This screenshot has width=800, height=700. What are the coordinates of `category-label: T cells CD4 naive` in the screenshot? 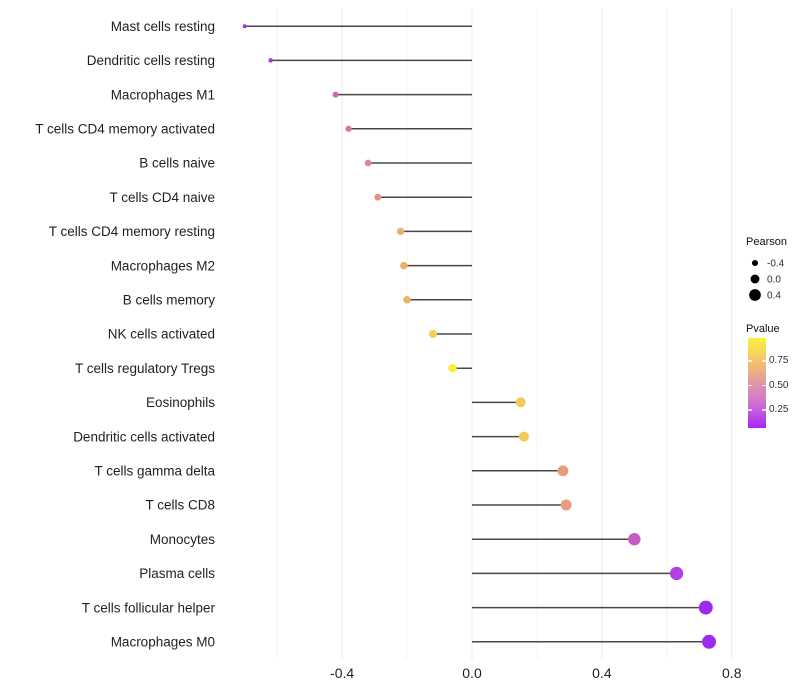 It's located at (162, 197).